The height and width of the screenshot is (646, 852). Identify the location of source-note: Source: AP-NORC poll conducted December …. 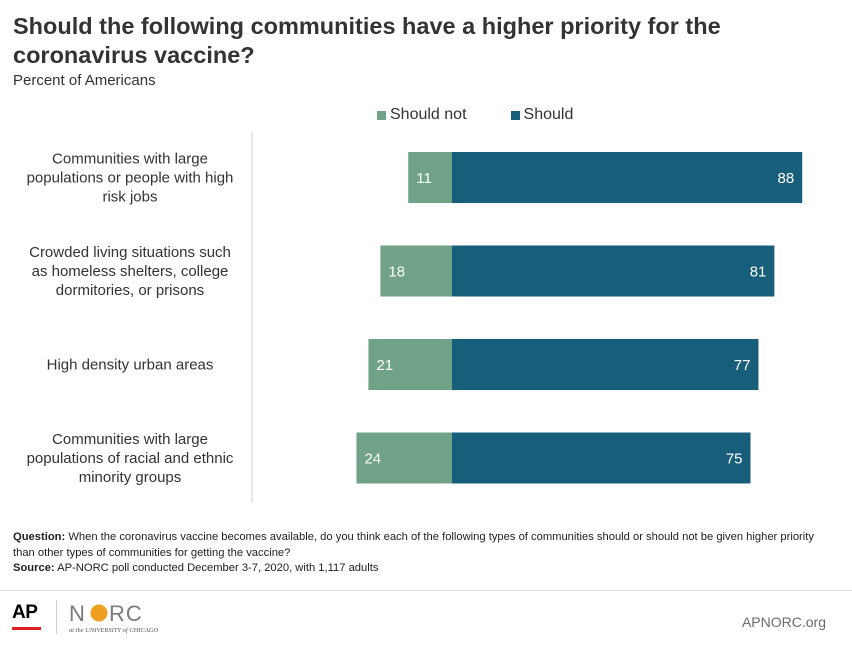
(423, 569).